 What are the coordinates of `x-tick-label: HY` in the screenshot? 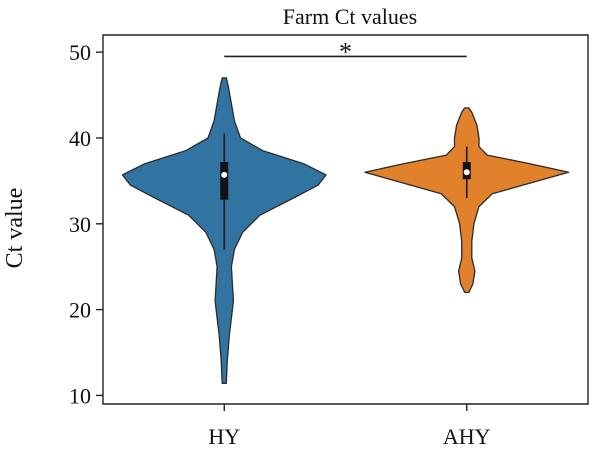 It's located at (224, 436).